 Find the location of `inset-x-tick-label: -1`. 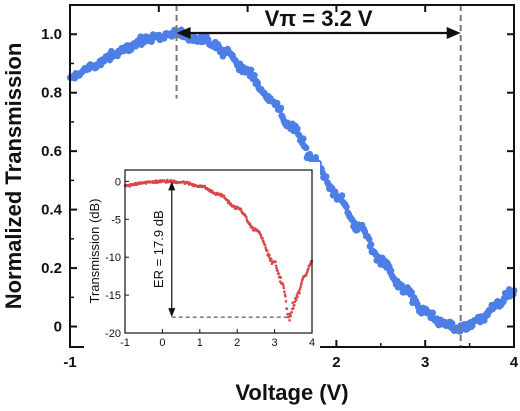

inset-x-tick-label: -1 is located at coordinates (125, 343).